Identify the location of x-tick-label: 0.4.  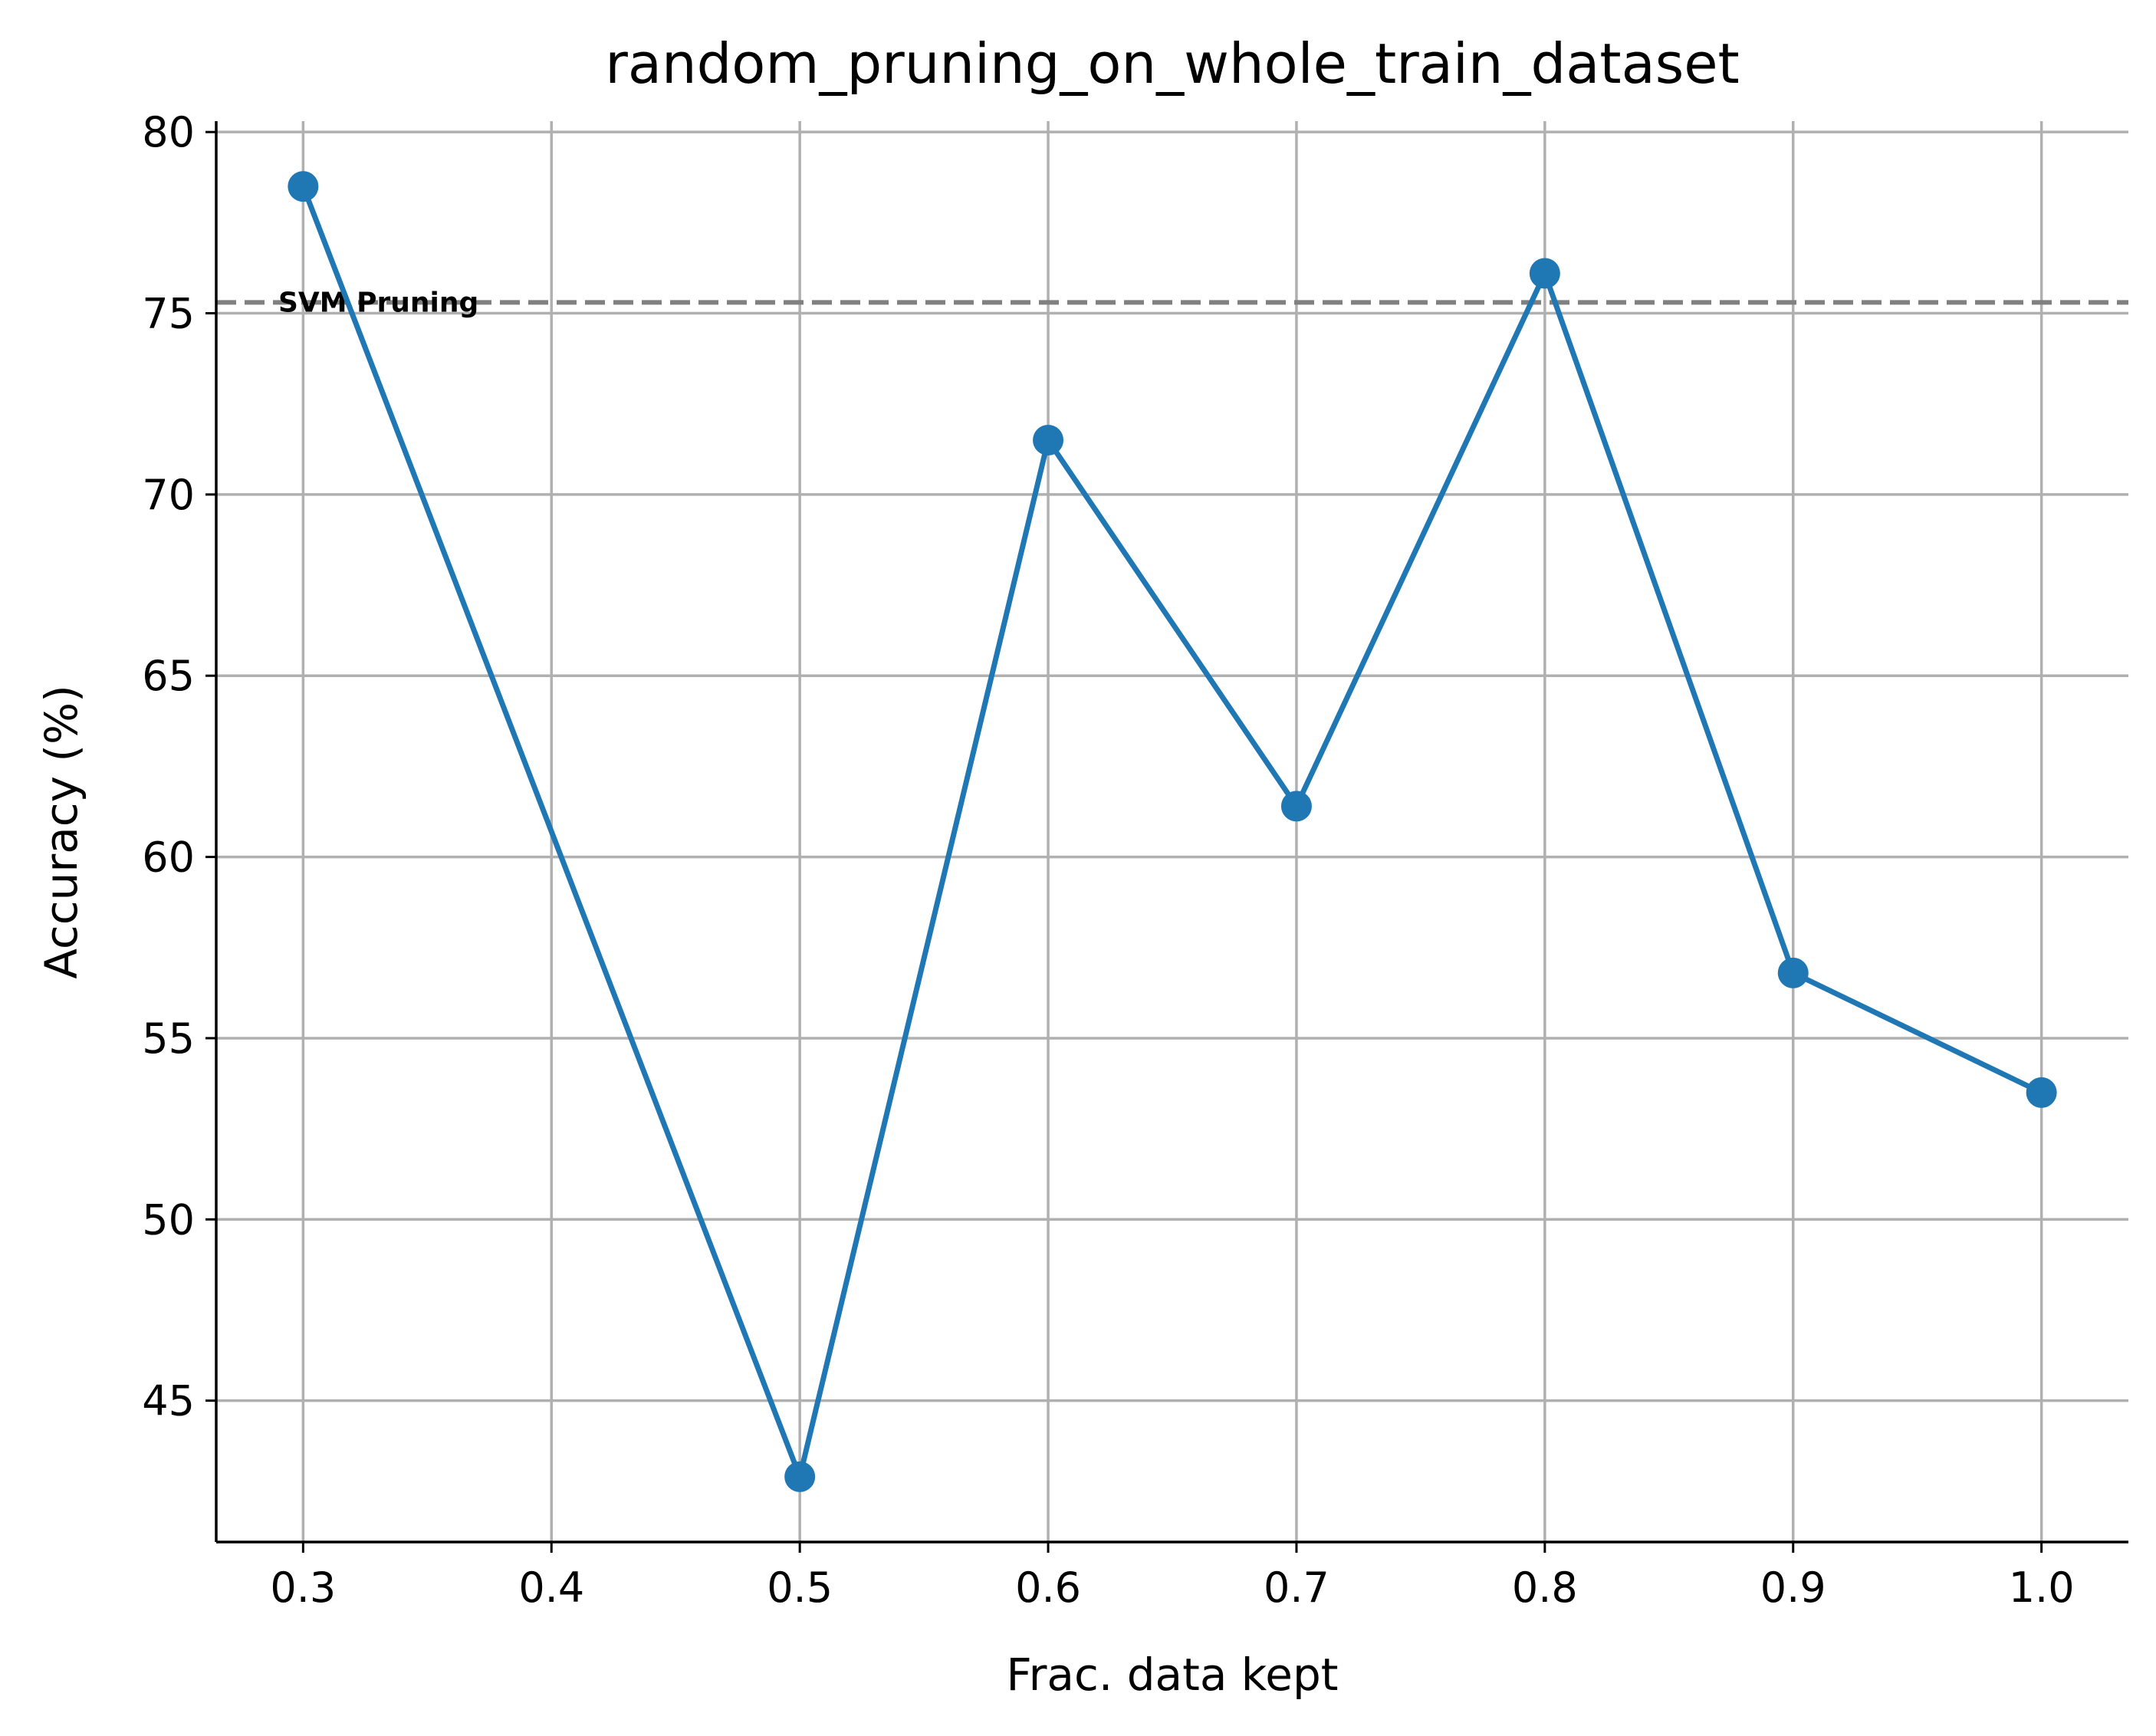
(551, 1587).